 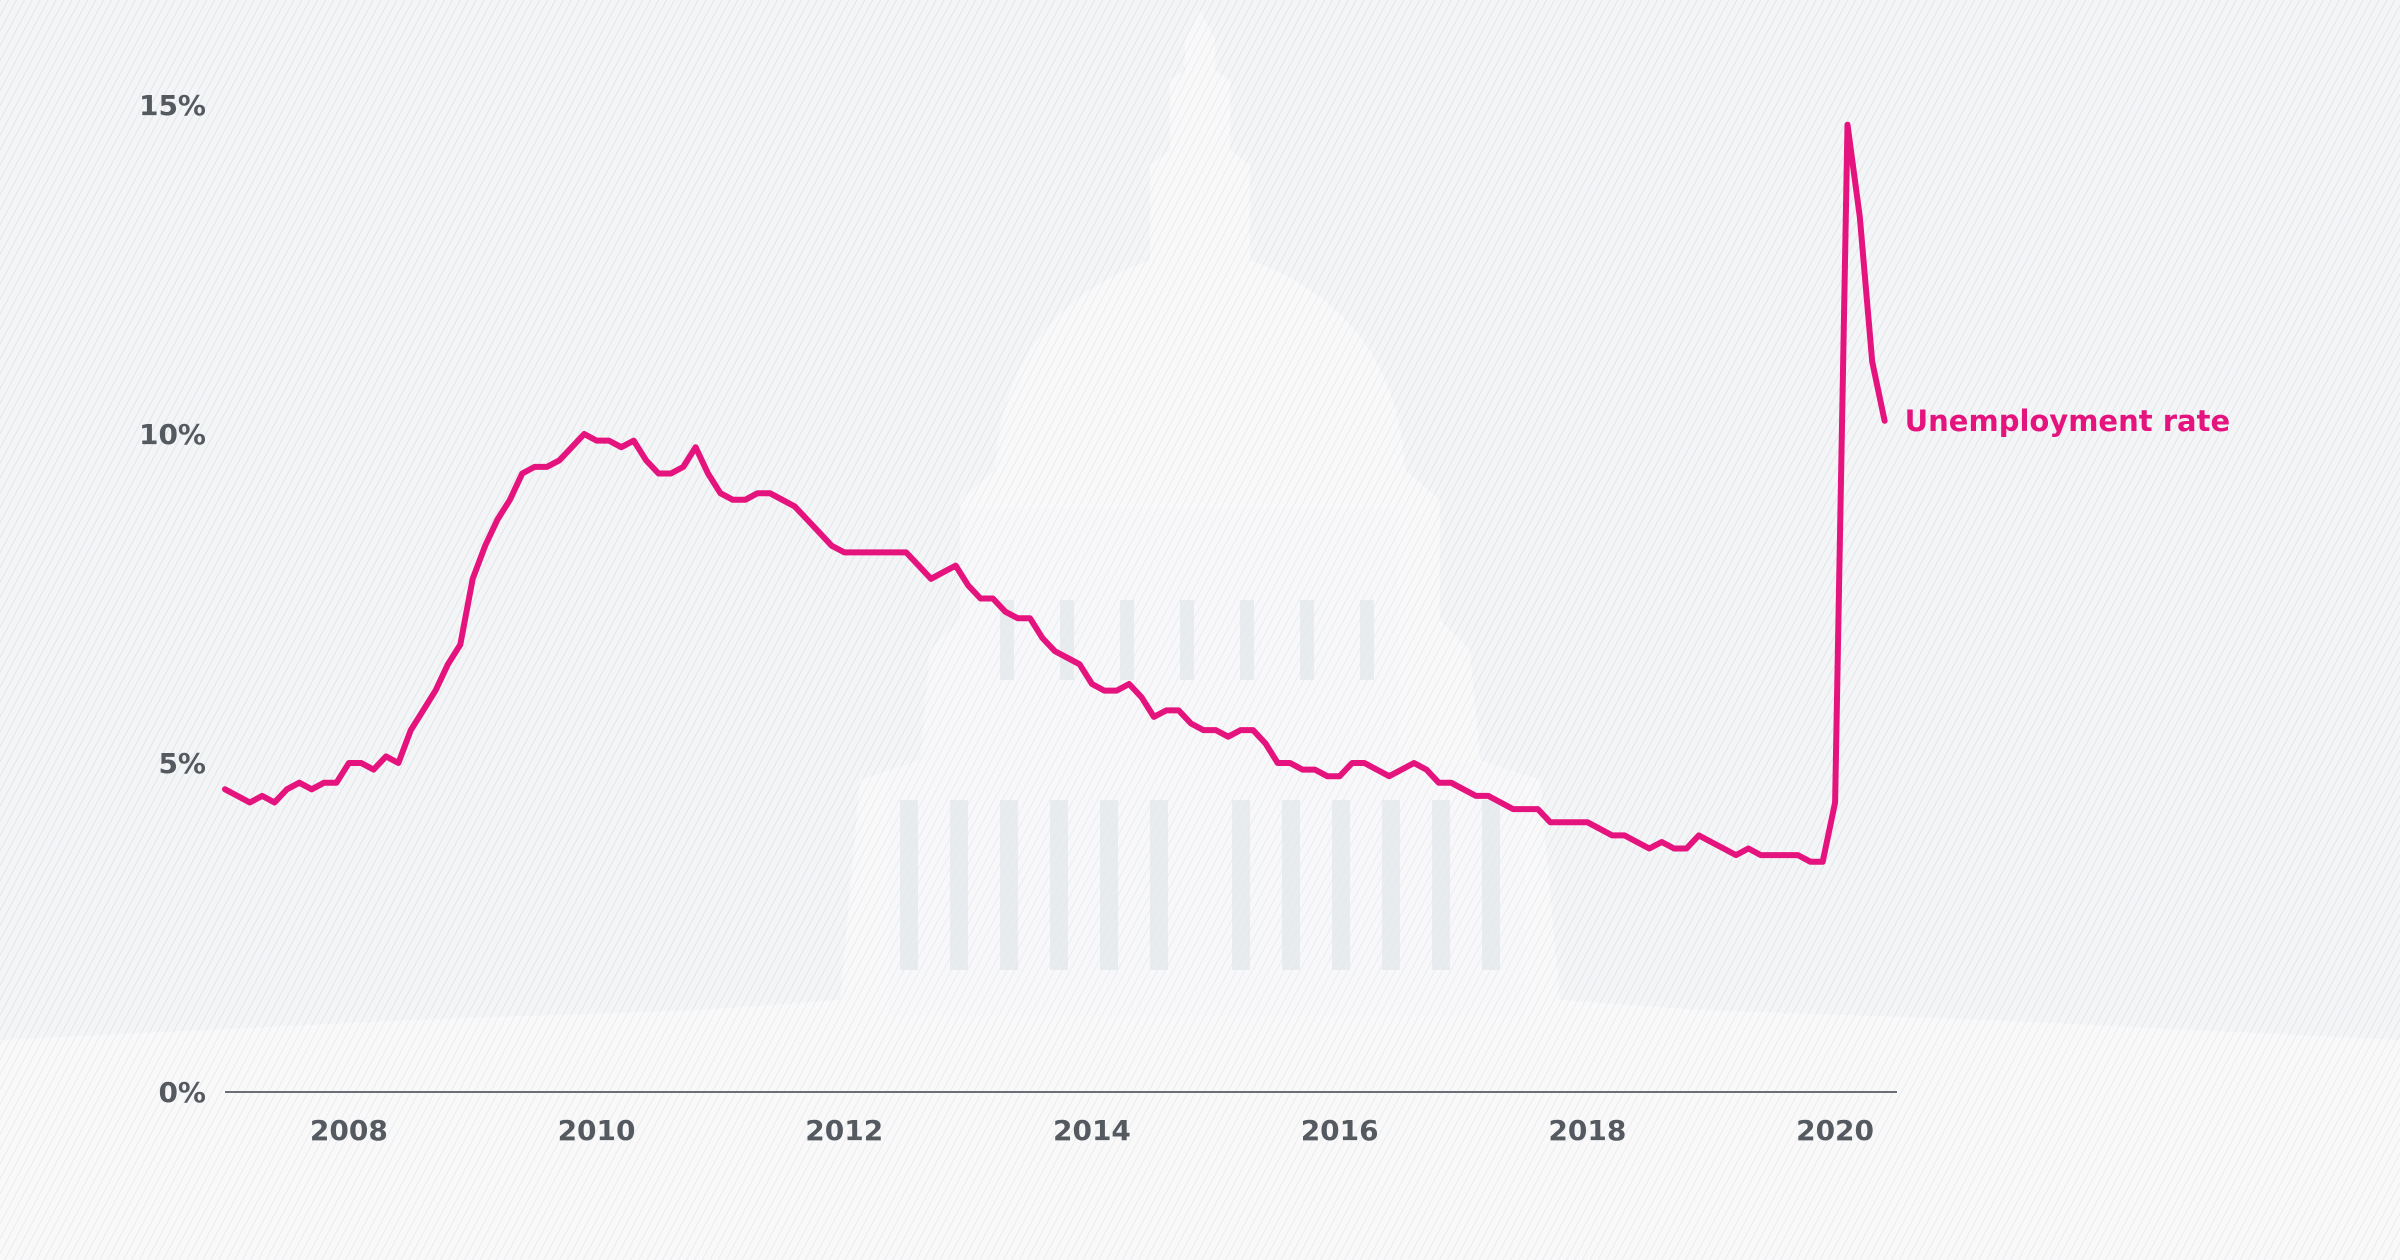 What do you see at coordinates (172, 434) in the screenshot?
I see `y-tick-label: 10%` at bounding box center [172, 434].